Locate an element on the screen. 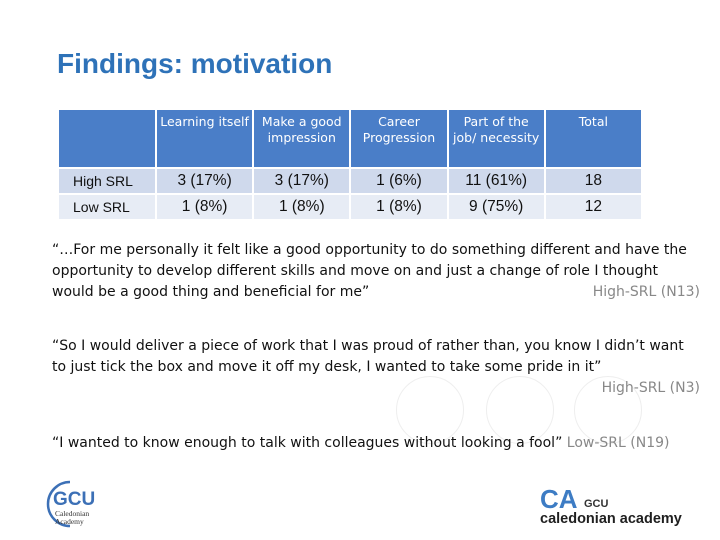 The image size is (720, 540). cell-good-impression: 3 (17%) is located at coordinates (302, 181).